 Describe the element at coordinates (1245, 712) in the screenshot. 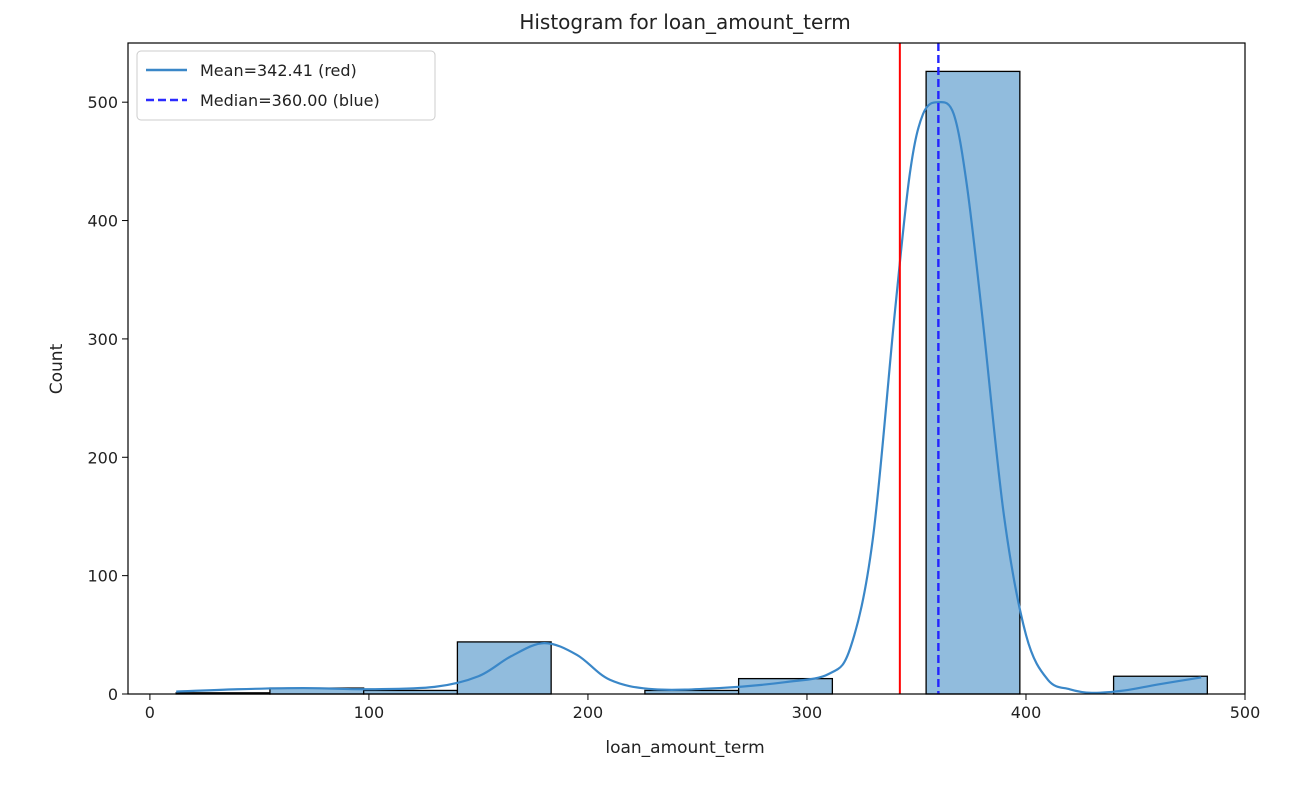

I see `x-tick-label: 500` at that location.